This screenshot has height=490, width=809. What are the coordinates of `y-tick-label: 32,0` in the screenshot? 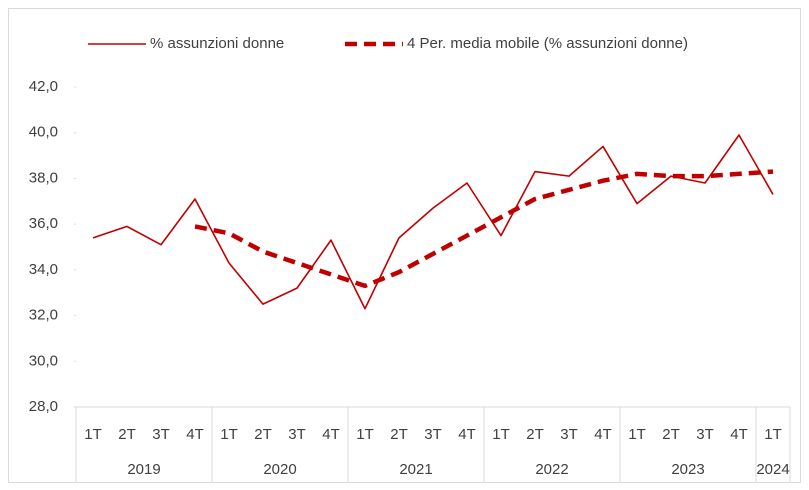 It's located at (43, 315).